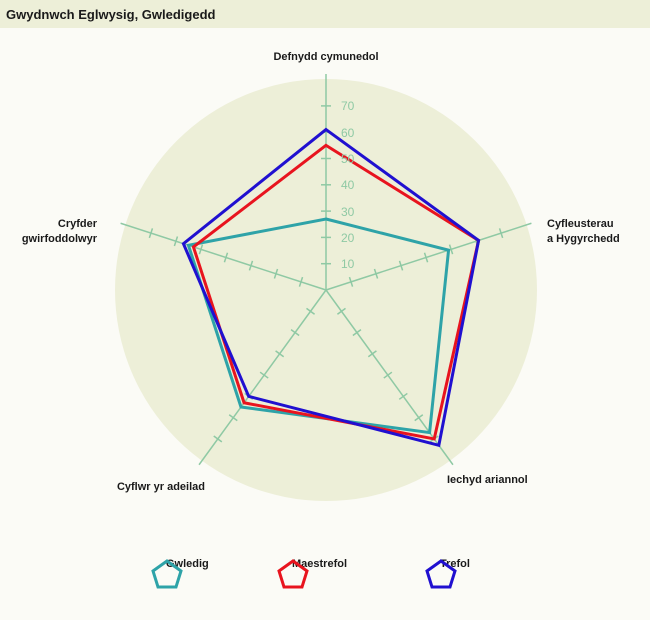  Describe the element at coordinates (78, 224) in the screenshot. I see `axis-label-cryfder-1: Cryfder` at that location.